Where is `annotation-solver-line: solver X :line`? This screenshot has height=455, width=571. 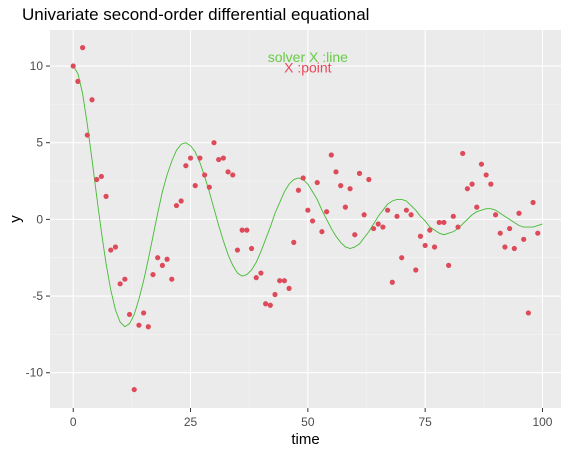
annotation-solver-line: solver X :line is located at coordinates (308, 57).